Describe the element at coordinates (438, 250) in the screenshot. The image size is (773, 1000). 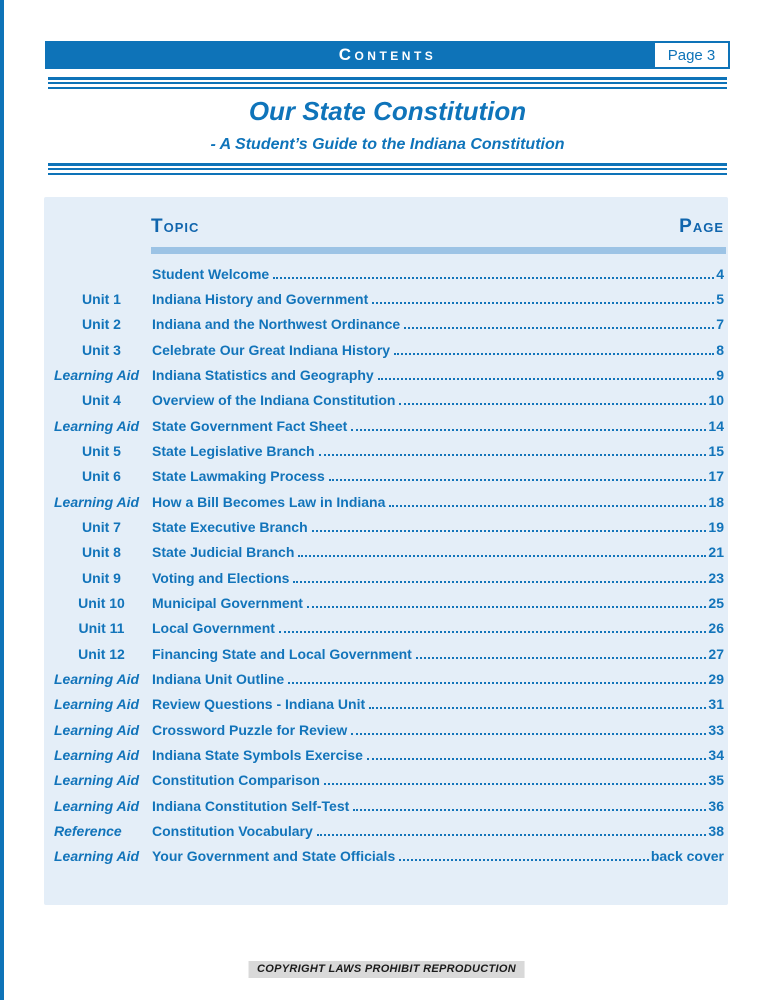
I see `column-header-rule` at that location.